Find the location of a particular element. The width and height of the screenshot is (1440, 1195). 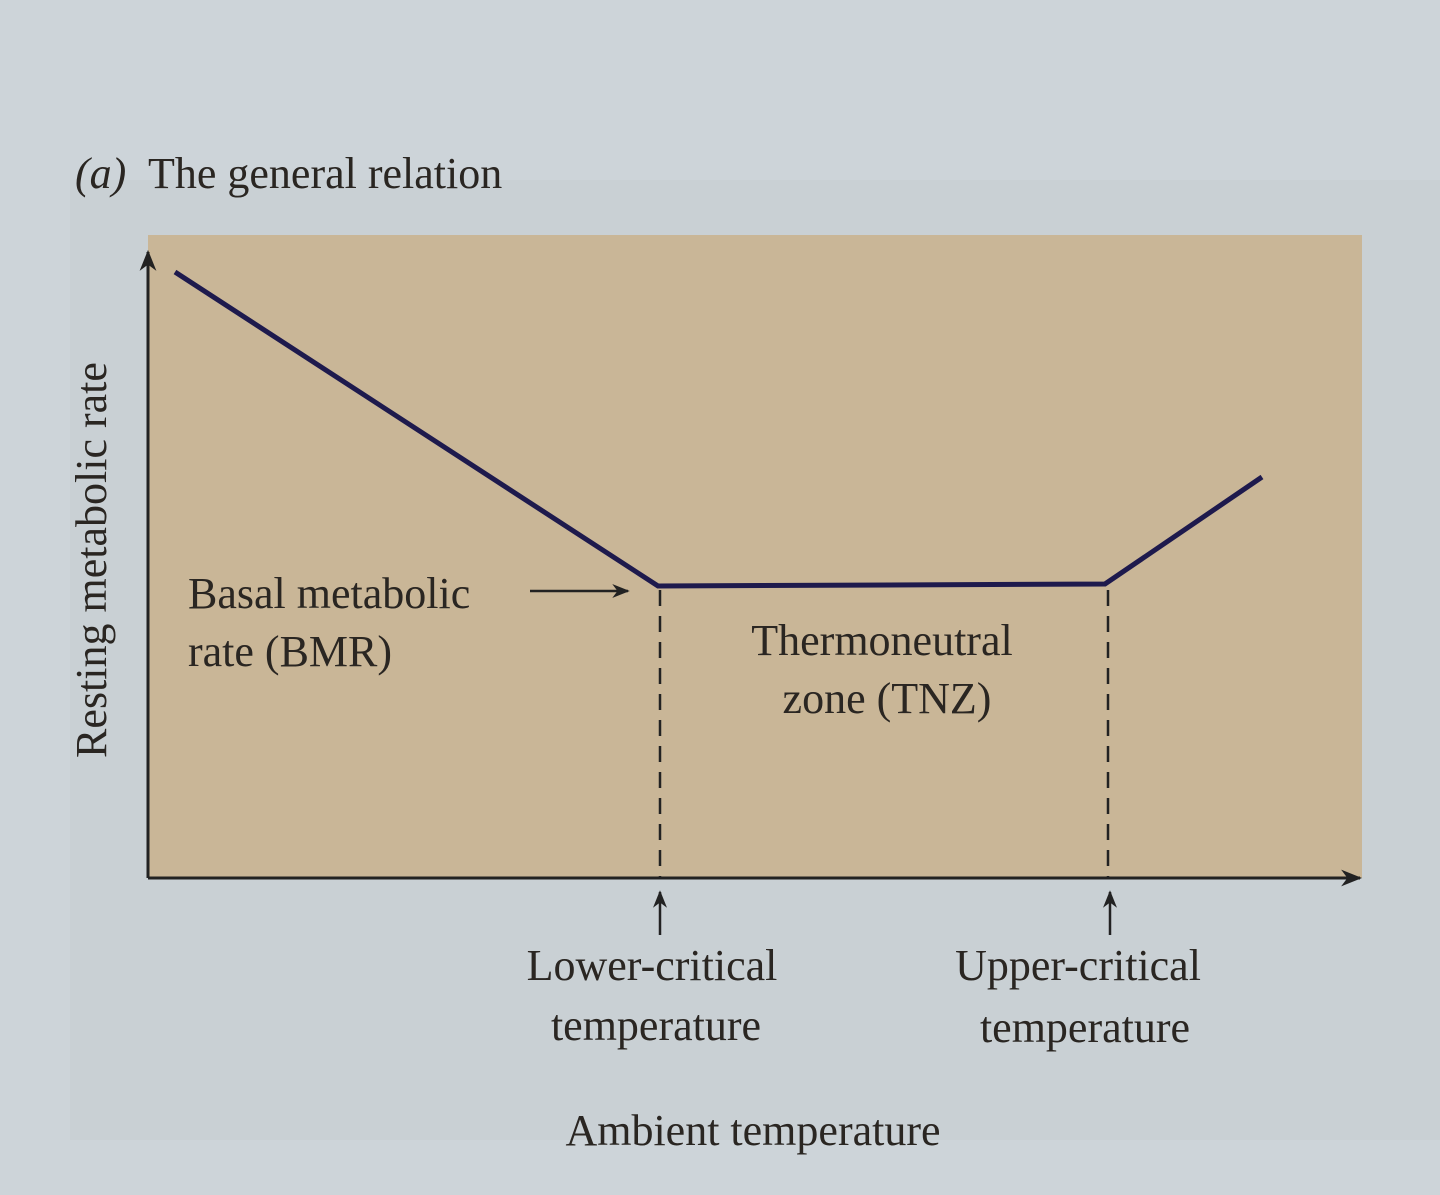

lower-critical-label: Lower-critical is located at coordinates (652, 965).